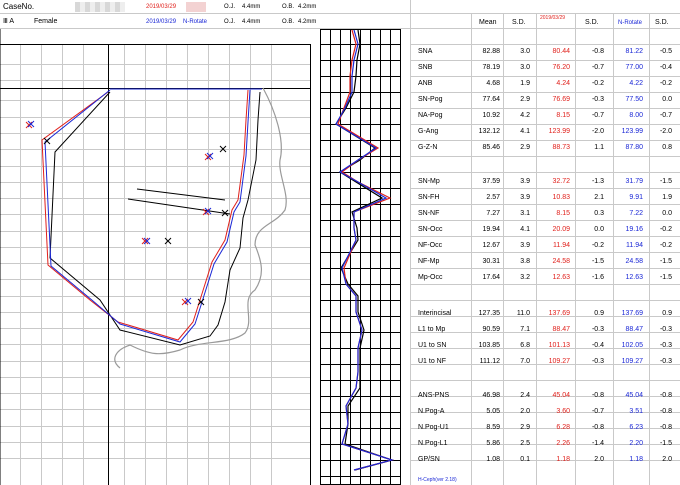 The height and width of the screenshot is (485, 680). What do you see at coordinates (561, 147) in the screenshot?
I see `cell-red: 88.73` at bounding box center [561, 147].